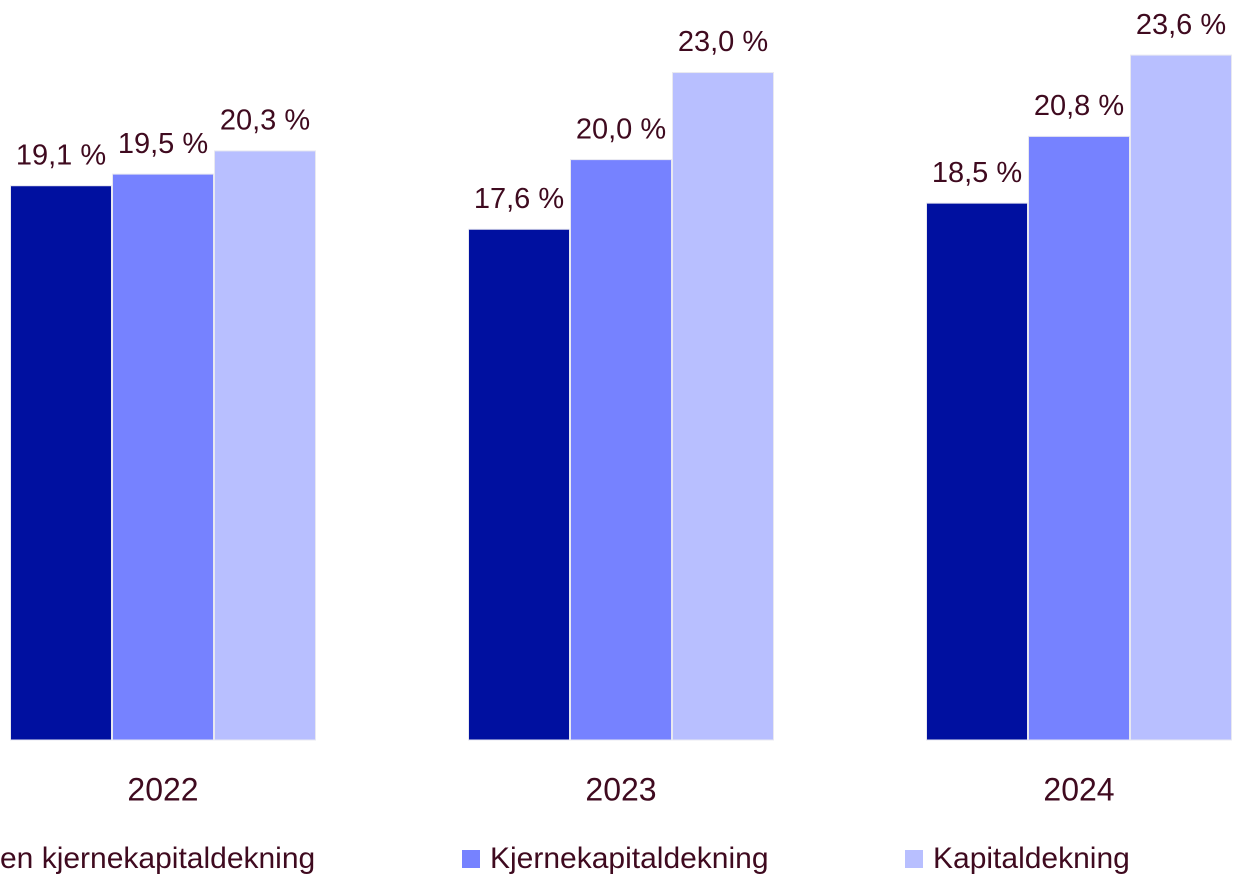  I want to click on x-tick-label: 2022, so click(162, 789).